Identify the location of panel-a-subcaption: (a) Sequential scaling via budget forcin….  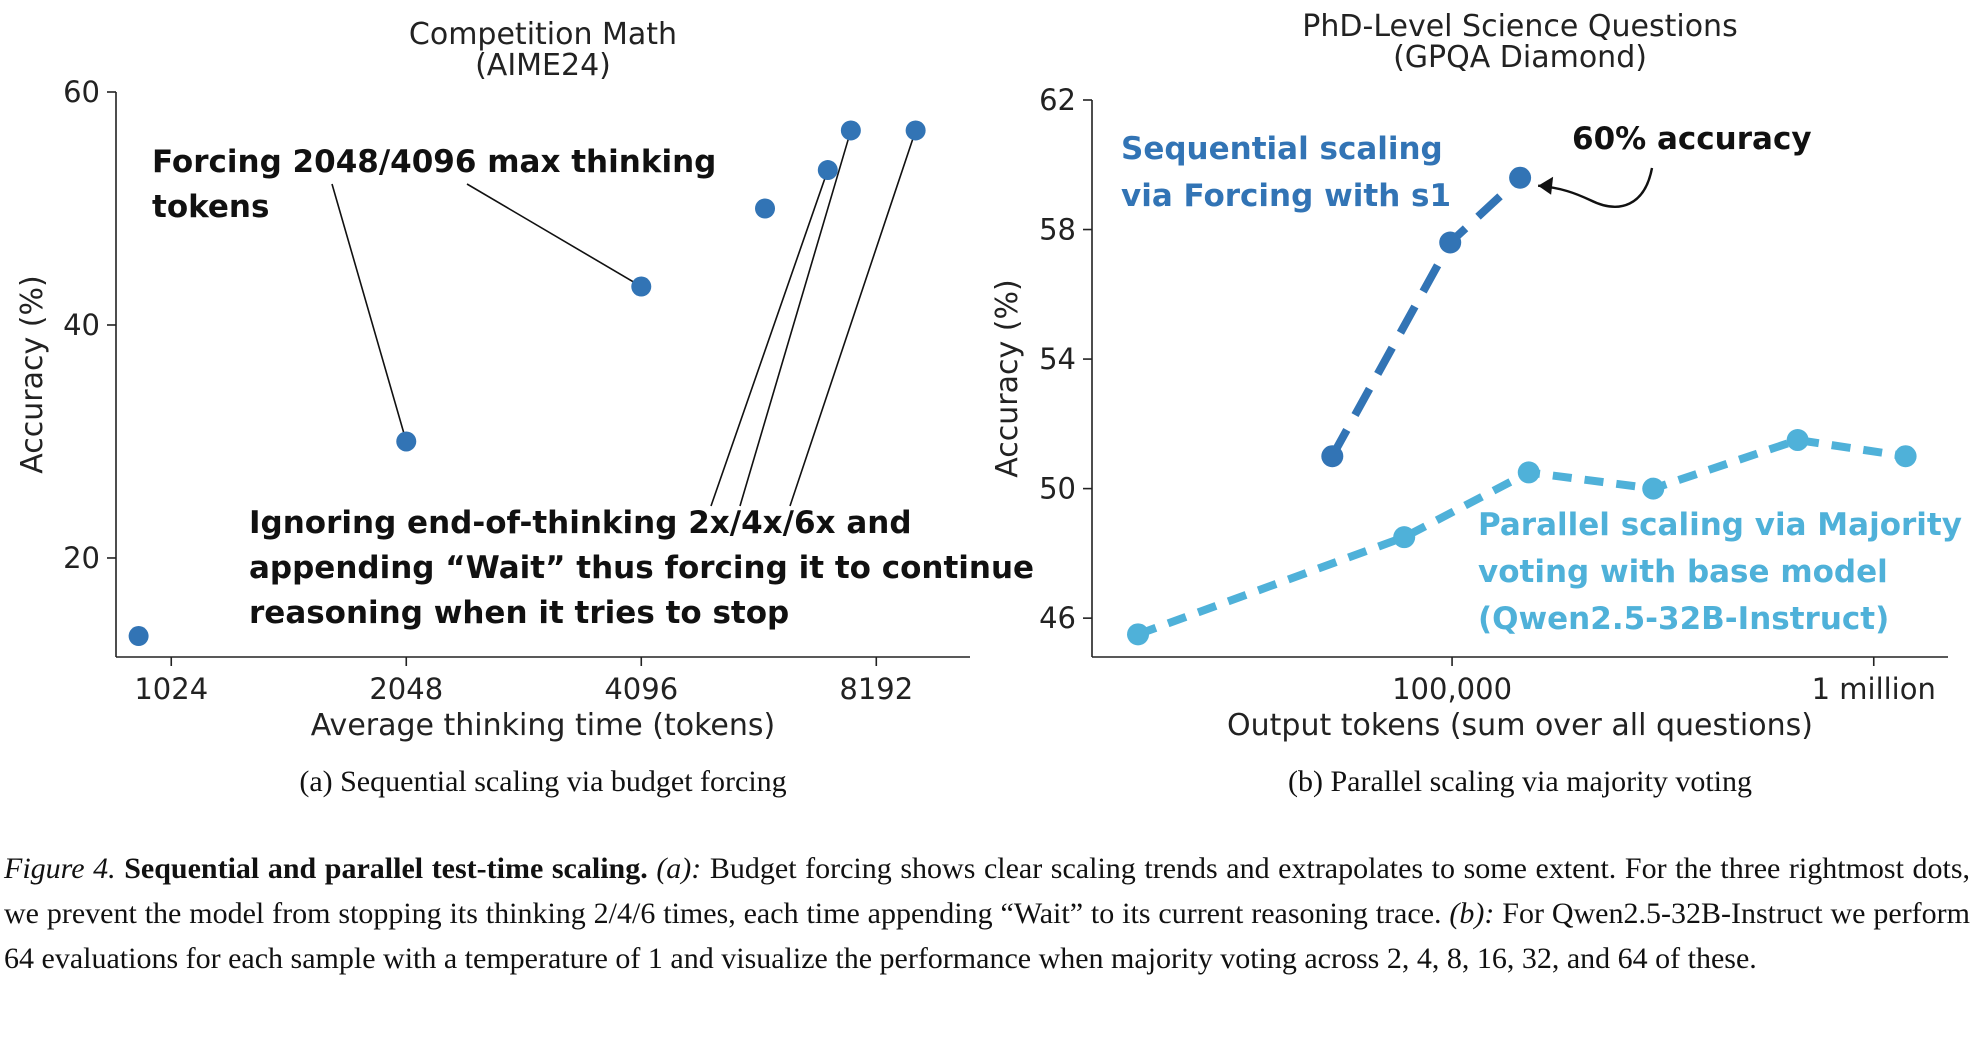
(542, 781).